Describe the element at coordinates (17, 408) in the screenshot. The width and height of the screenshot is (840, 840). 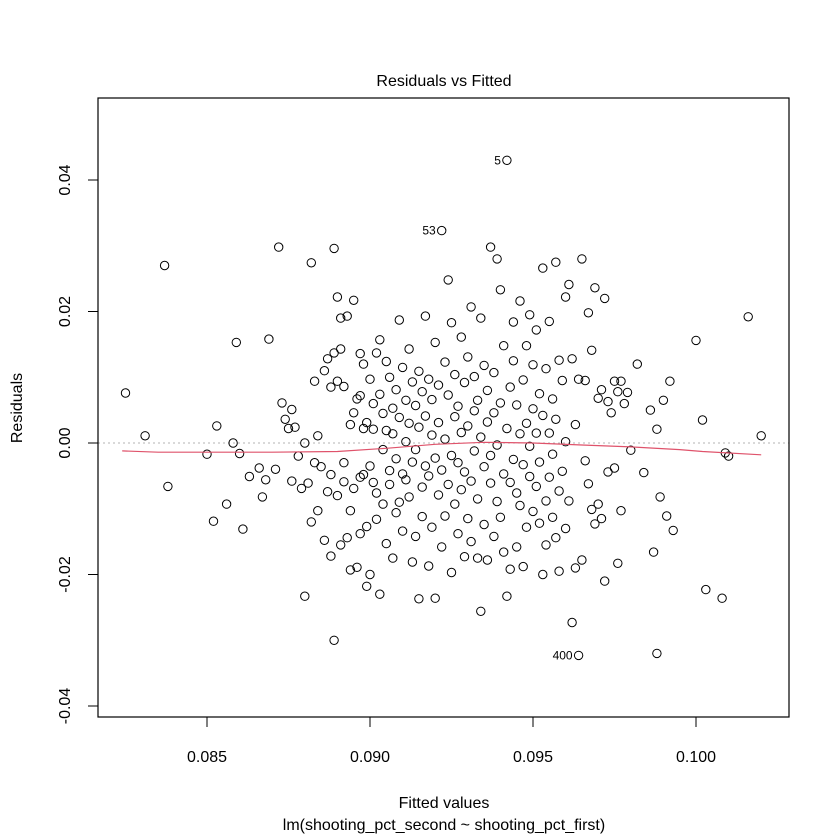
I see `y-axis-label: Residuals` at that location.